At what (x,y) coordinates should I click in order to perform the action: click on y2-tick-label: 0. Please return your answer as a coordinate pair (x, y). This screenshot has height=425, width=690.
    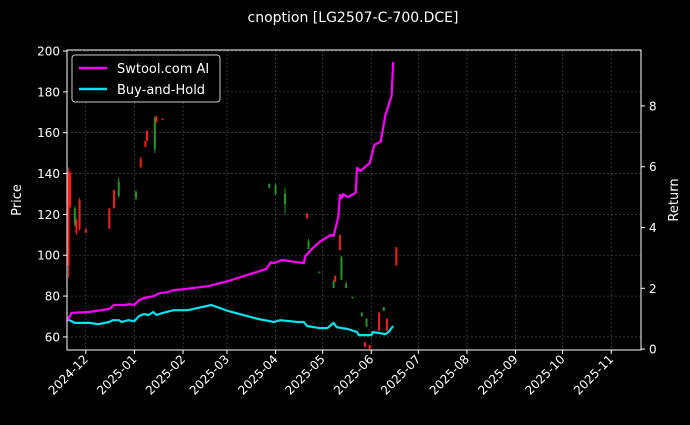
    Looking at the image, I should click on (653, 350).